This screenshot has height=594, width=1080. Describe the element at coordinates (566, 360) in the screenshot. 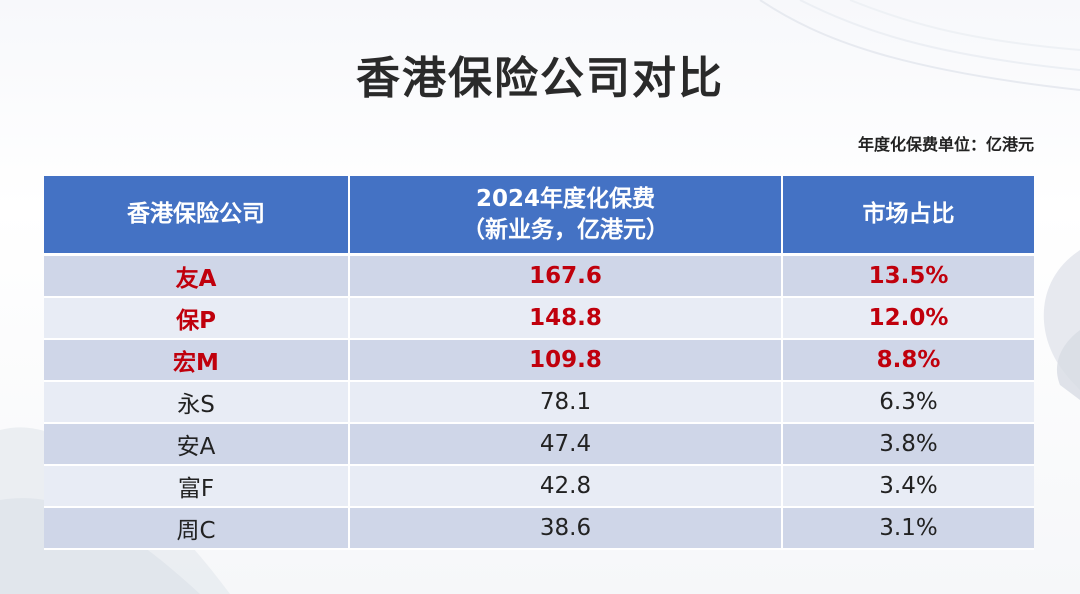

I see `cell-premium: 109.8` at that location.